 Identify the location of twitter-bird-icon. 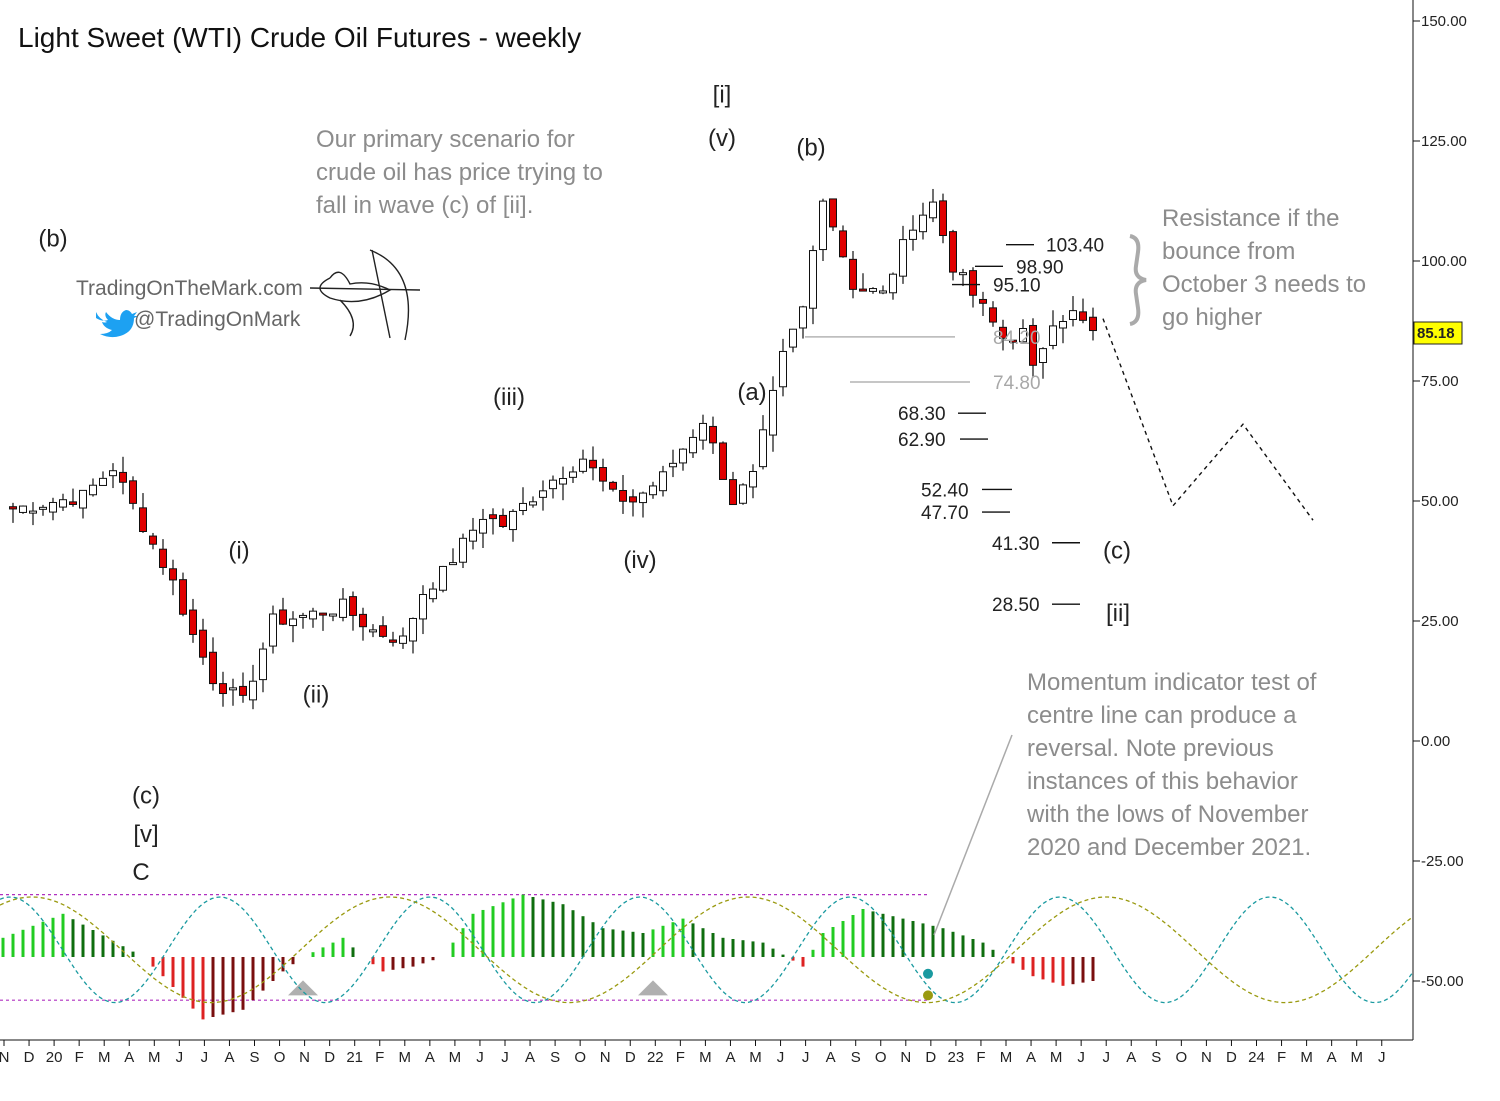
(117, 324).